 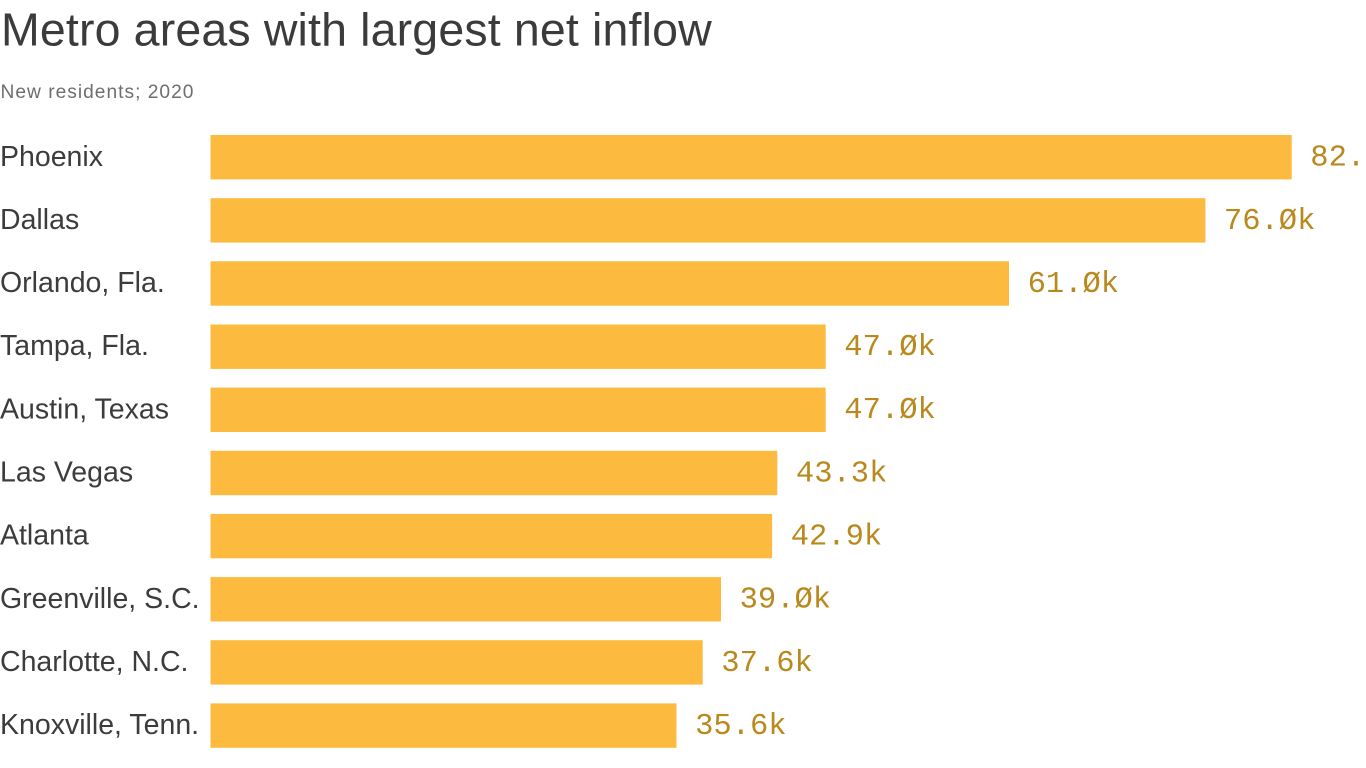 What do you see at coordinates (842, 474) in the screenshot?
I see `svg-text: 43.3k` at bounding box center [842, 474].